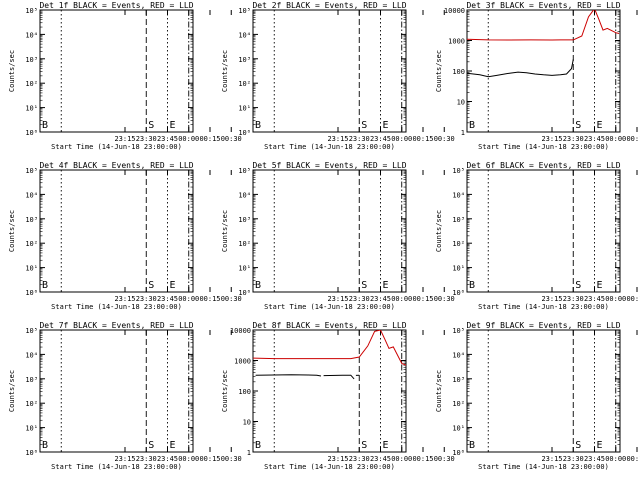 Image resolution: width=640 pixels, height=480 pixels. Describe the element at coordinates (249, 453) in the screenshot. I see `y-tick-label: 1` at that location.